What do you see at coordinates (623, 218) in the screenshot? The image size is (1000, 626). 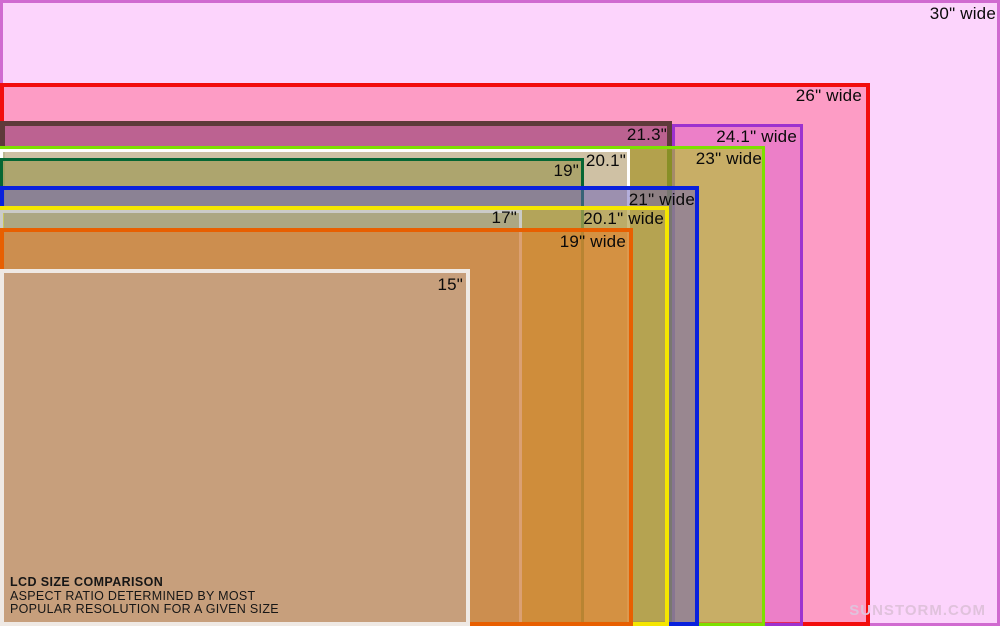 I see `monitor-label-20-1in-wide: 20.1" wide` at bounding box center [623, 218].